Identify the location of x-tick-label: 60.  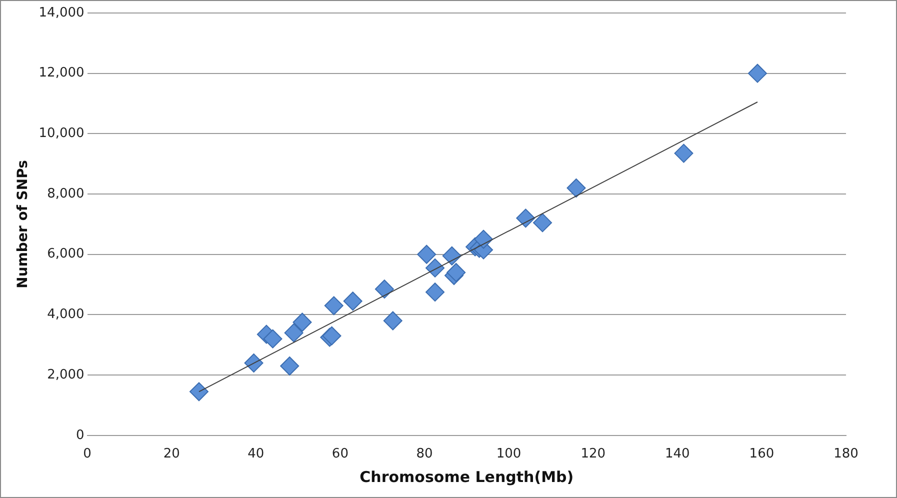
(340, 454).